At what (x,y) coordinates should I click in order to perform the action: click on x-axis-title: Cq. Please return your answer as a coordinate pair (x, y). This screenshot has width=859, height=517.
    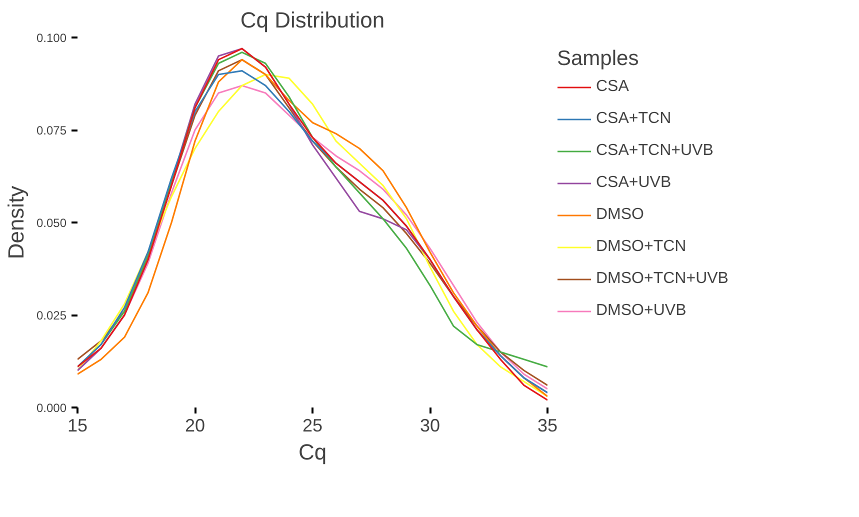
    Looking at the image, I should click on (312, 452).